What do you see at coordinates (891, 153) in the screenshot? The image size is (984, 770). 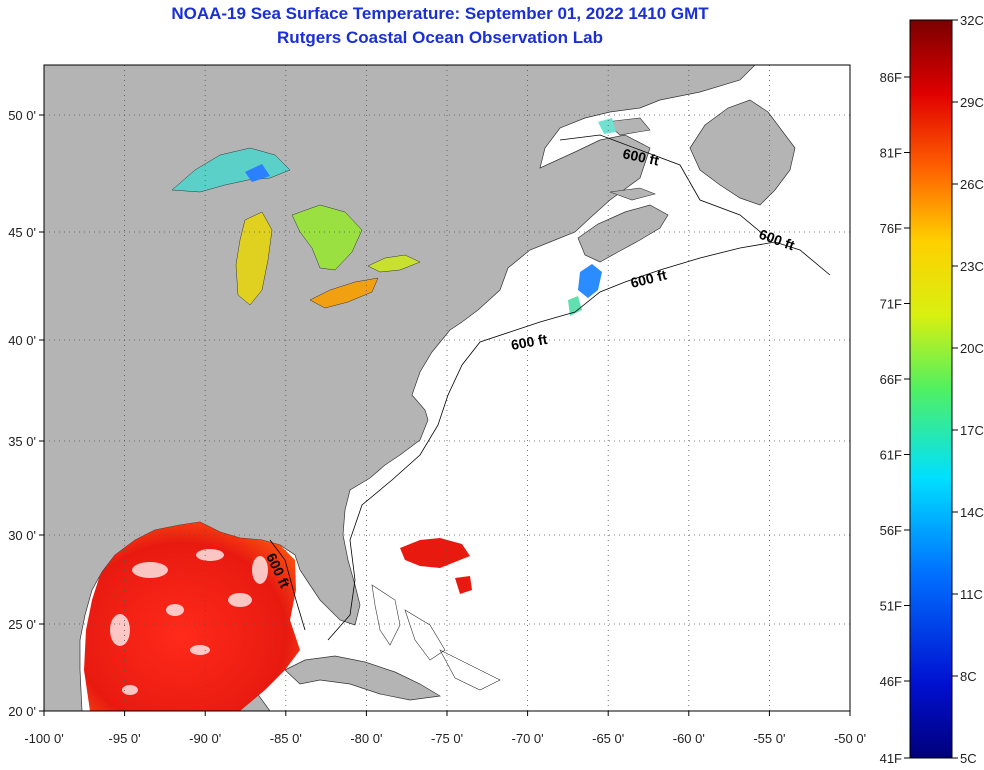 I see `colorbar-fahrenheit-label: 81F` at bounding box center [891, 153].